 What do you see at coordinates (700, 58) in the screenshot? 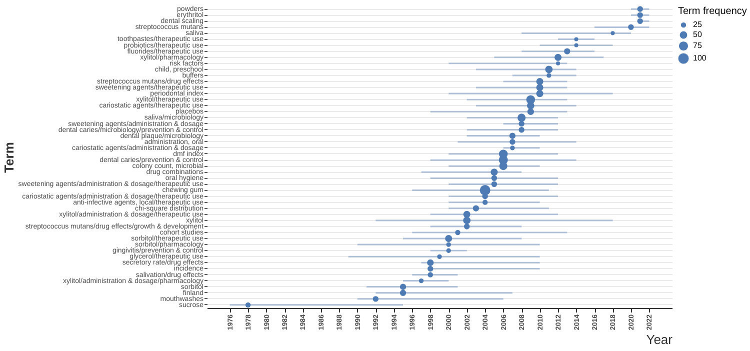
I see `legend-label: 100` at bounding box center [700, 58].